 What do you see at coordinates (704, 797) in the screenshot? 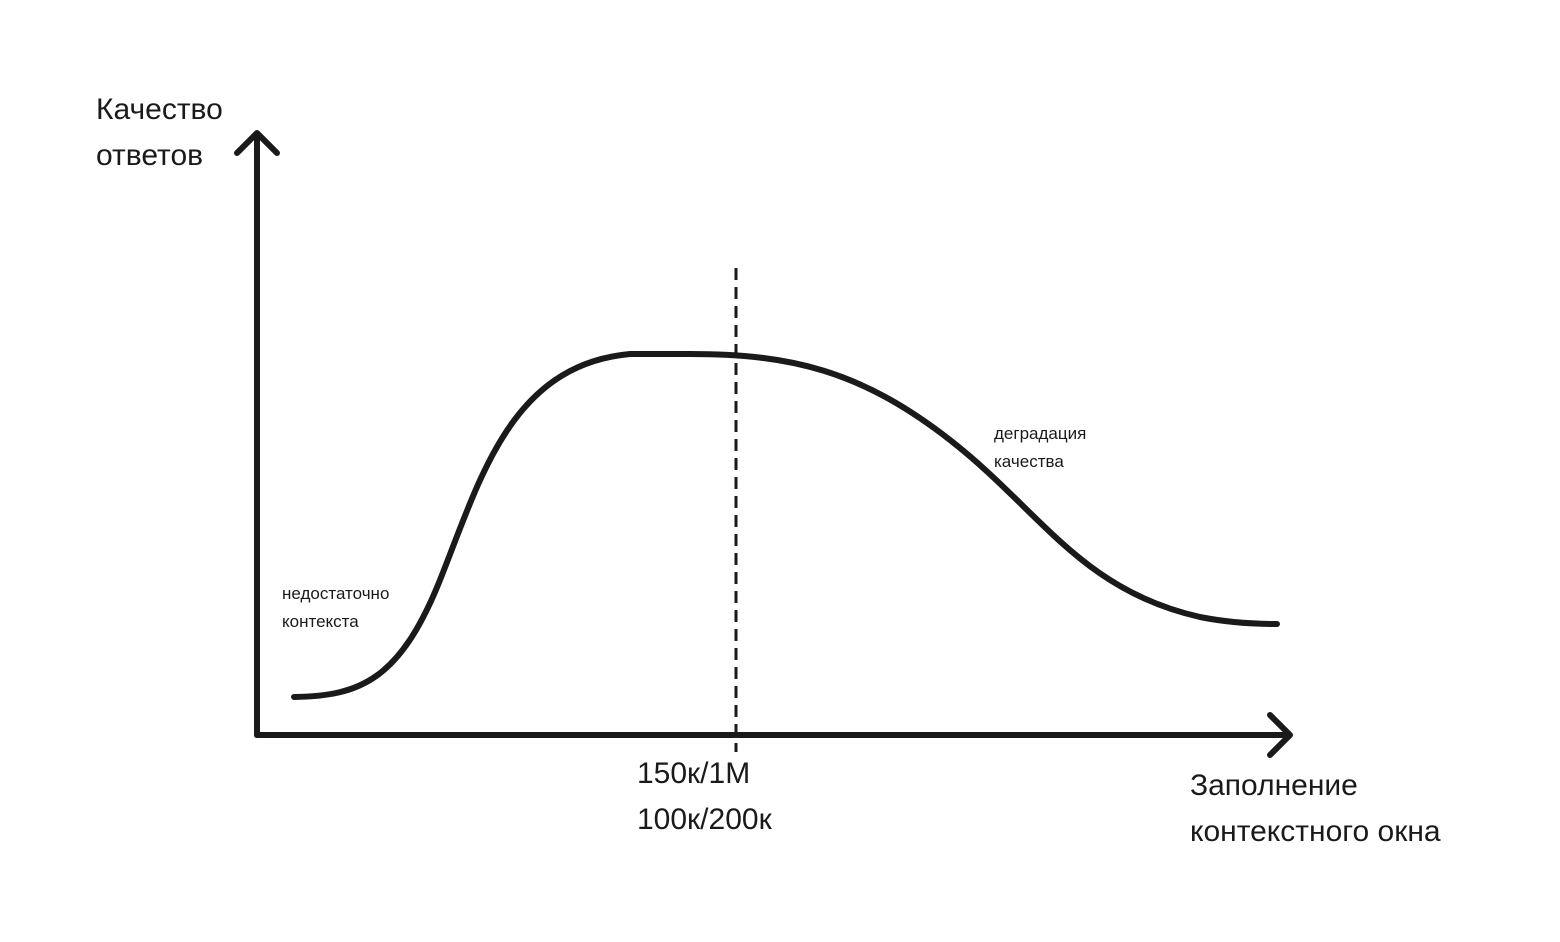
I see `threshold-label: 150к/1М 100к/200к` at bounding box center [704, 797].